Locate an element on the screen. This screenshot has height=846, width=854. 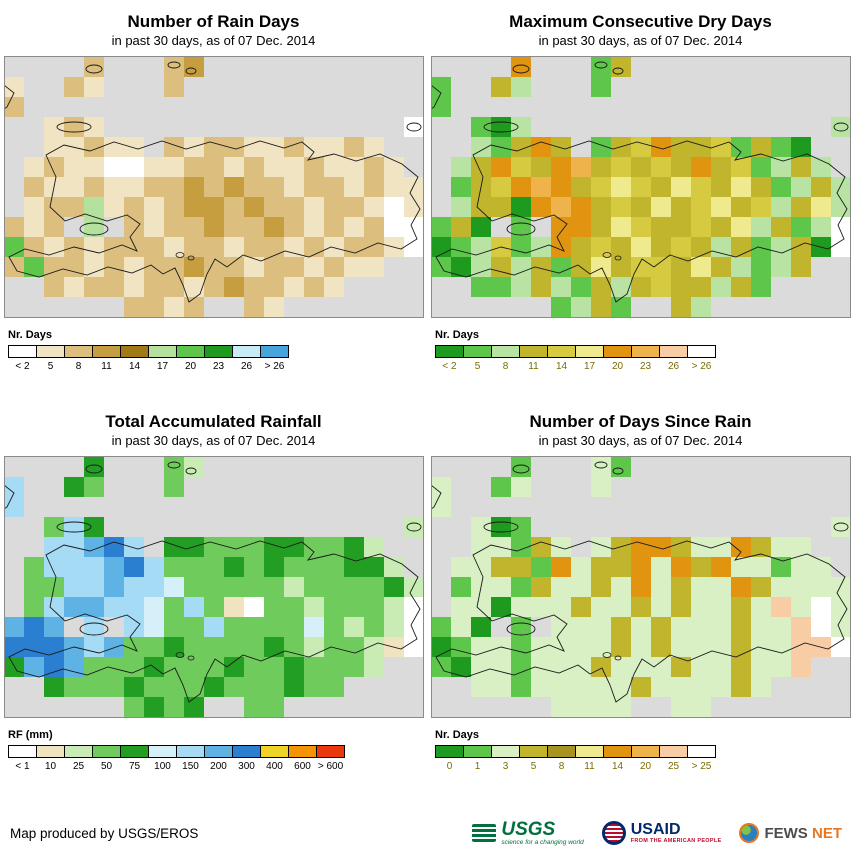
legend-label: 400 is located at coordinates (274, 766).